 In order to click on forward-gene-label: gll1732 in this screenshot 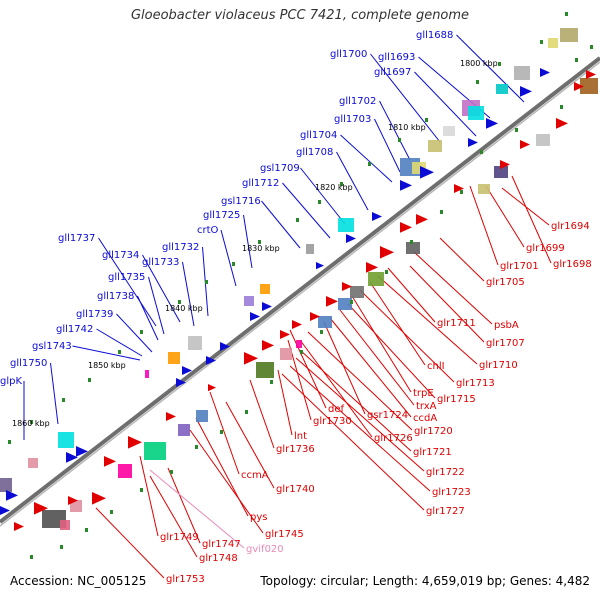, I will do `click(180, 247)`.